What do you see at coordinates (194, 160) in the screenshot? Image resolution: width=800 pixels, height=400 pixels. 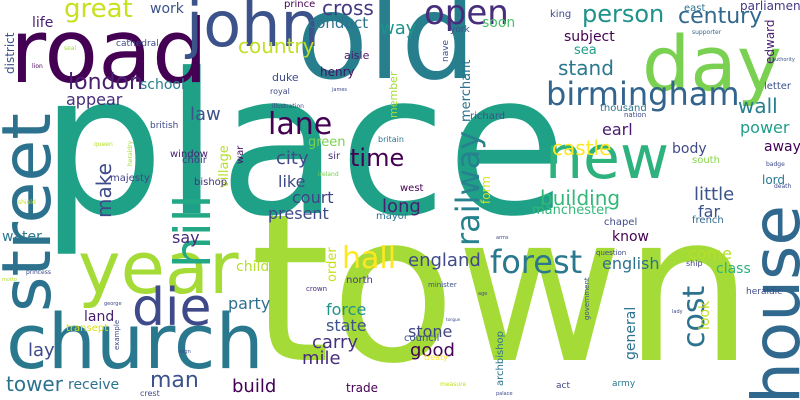 I see `word-choir: choir` at bounding box center [194, 160].